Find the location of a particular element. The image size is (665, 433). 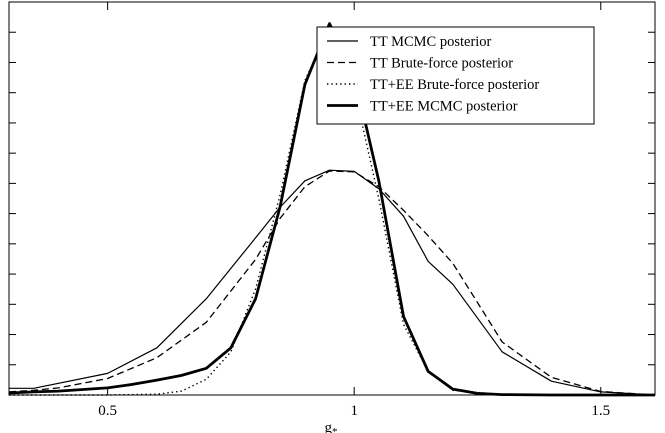

x-tick-label: 0.5 is located at coordinates (107, 411).